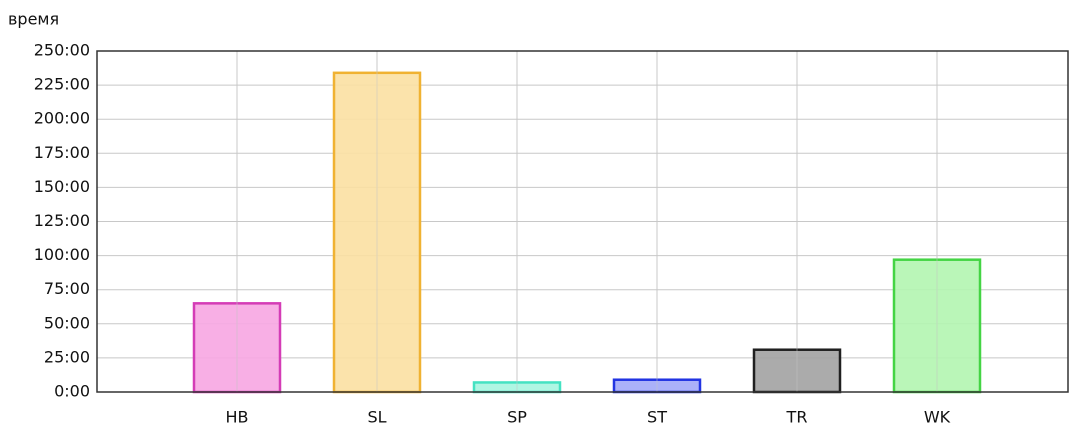  Describe the element at coordinates (62, 50) in the screenshot. I see `y-tick-label: 250:00` at that location.